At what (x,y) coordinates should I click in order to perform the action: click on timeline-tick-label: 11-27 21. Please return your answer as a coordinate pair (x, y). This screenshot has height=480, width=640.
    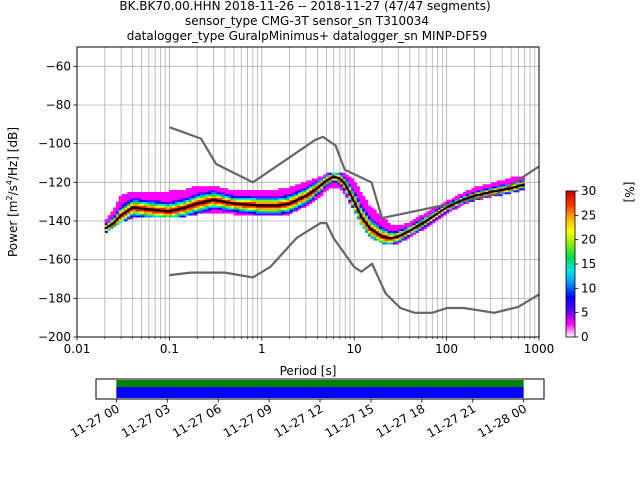
    Looking at the image, I should click on (452, 420).